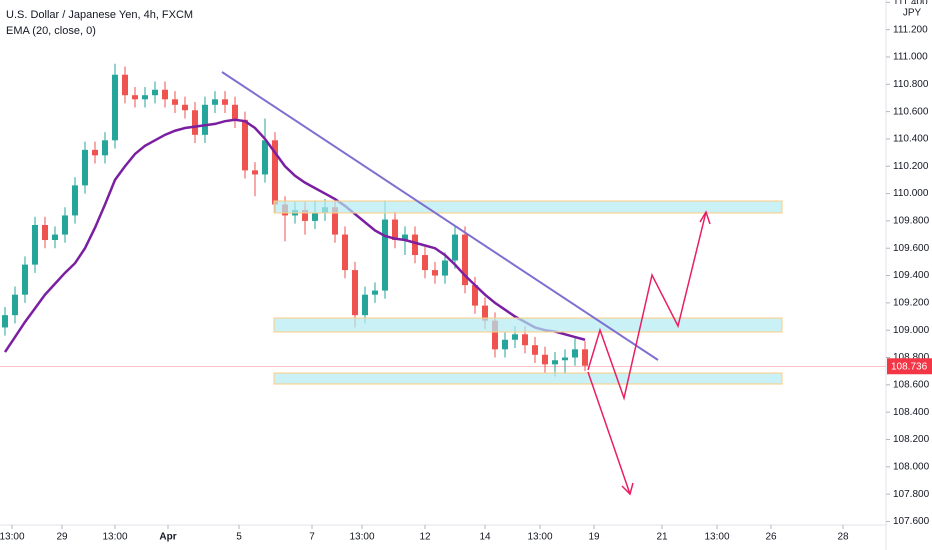 This screenshot has height=550, width=932. I want to click on y-tick-label: 109.800, so click(911, 221).